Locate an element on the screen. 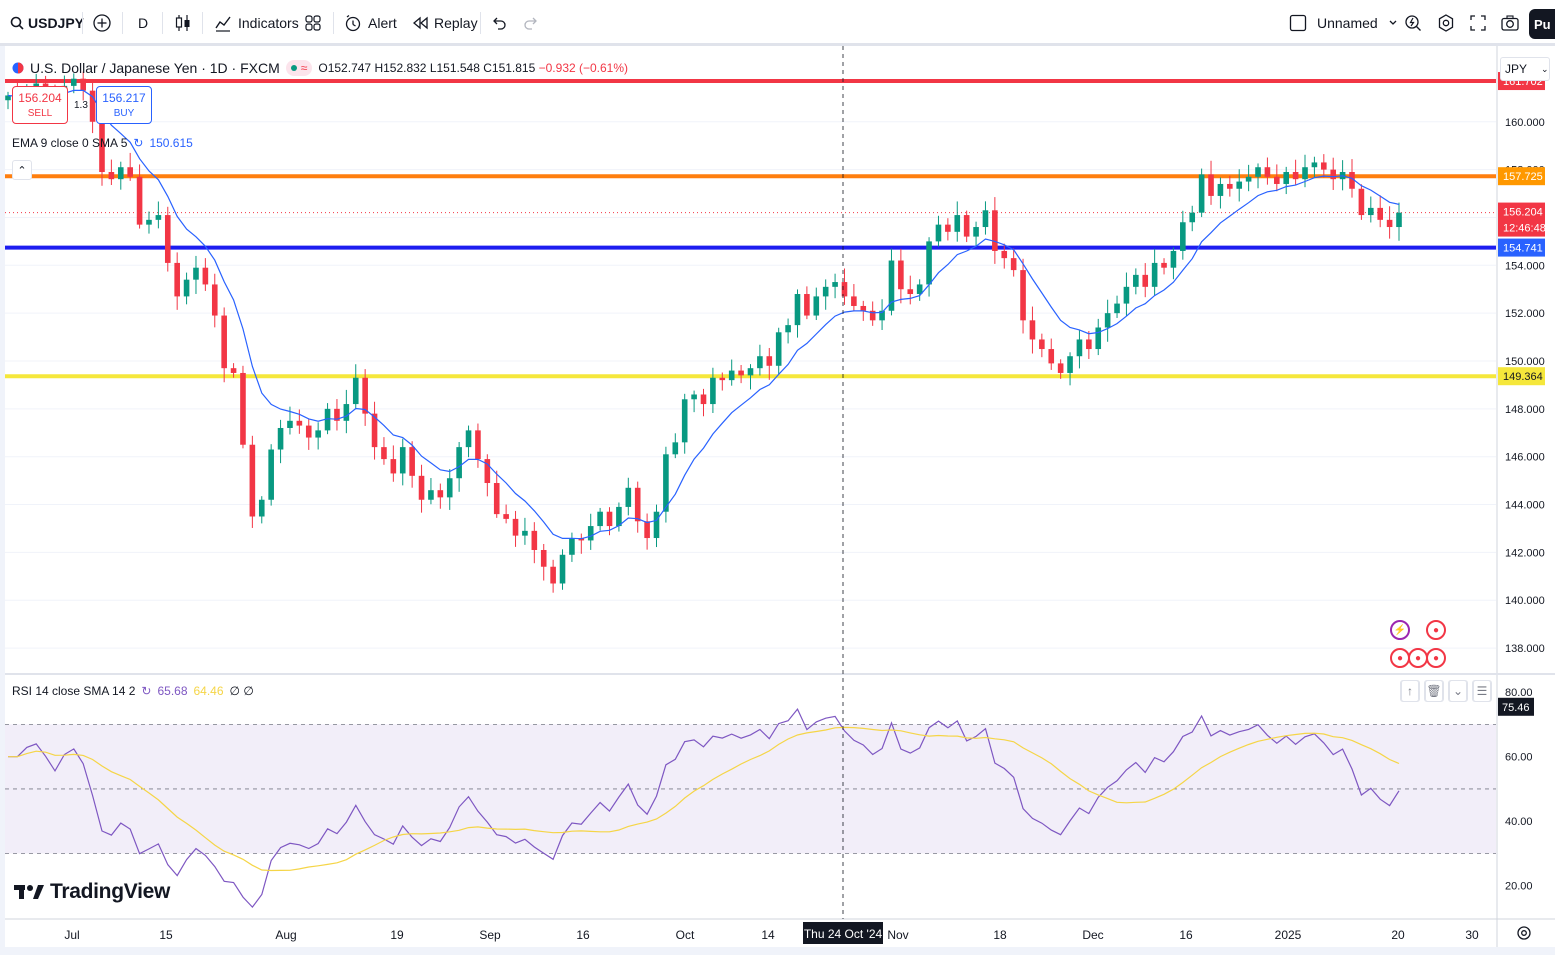 The height and width of the screenshot is (955, 1555). collapse-legend-button: ⌃ is located at coordinates (22, 170).